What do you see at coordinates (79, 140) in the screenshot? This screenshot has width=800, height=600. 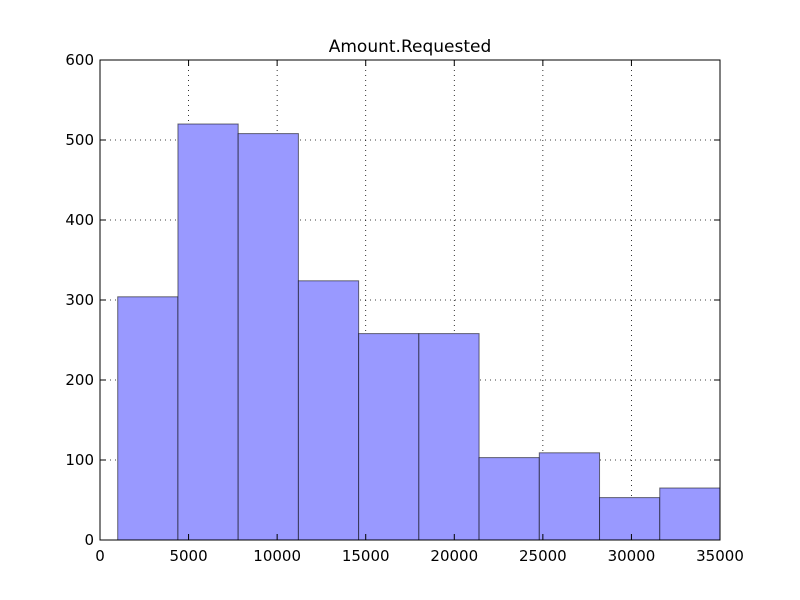 I see `y-tick-label: 500` at bounding box center [79, 140].